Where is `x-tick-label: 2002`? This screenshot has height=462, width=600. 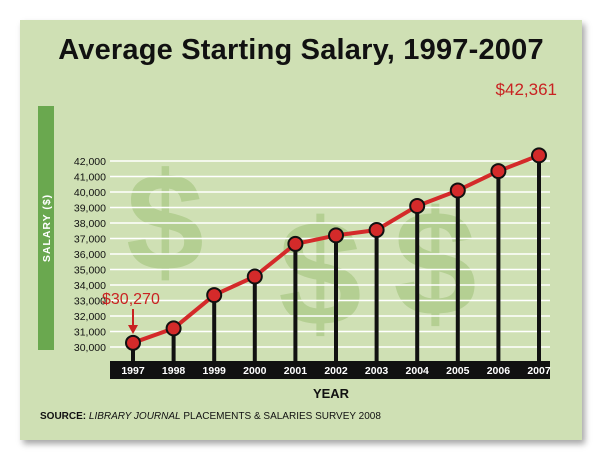
x-tick-label: 2002 is located at coordinates (336, 371).